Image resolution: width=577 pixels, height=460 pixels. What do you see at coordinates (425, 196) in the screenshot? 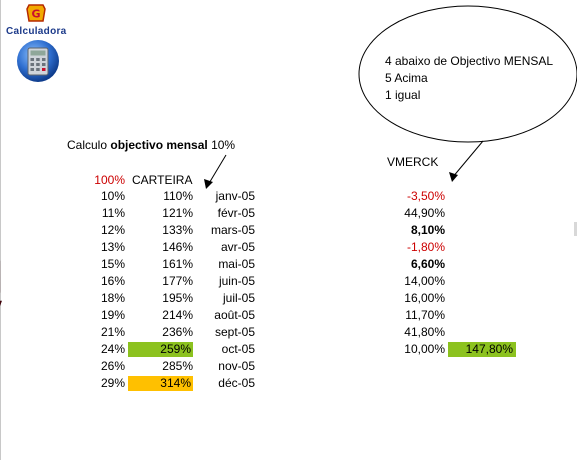
I see `vmerck-cell: -3,50%` at bounding box center [425, 196].